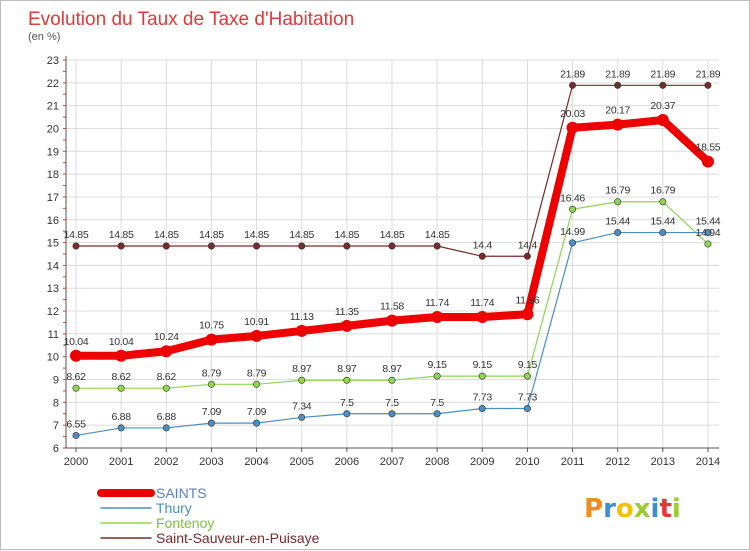 This screenshot has height=551, width=750. I want to click on y-tick-label: 7, so click(56, 426).